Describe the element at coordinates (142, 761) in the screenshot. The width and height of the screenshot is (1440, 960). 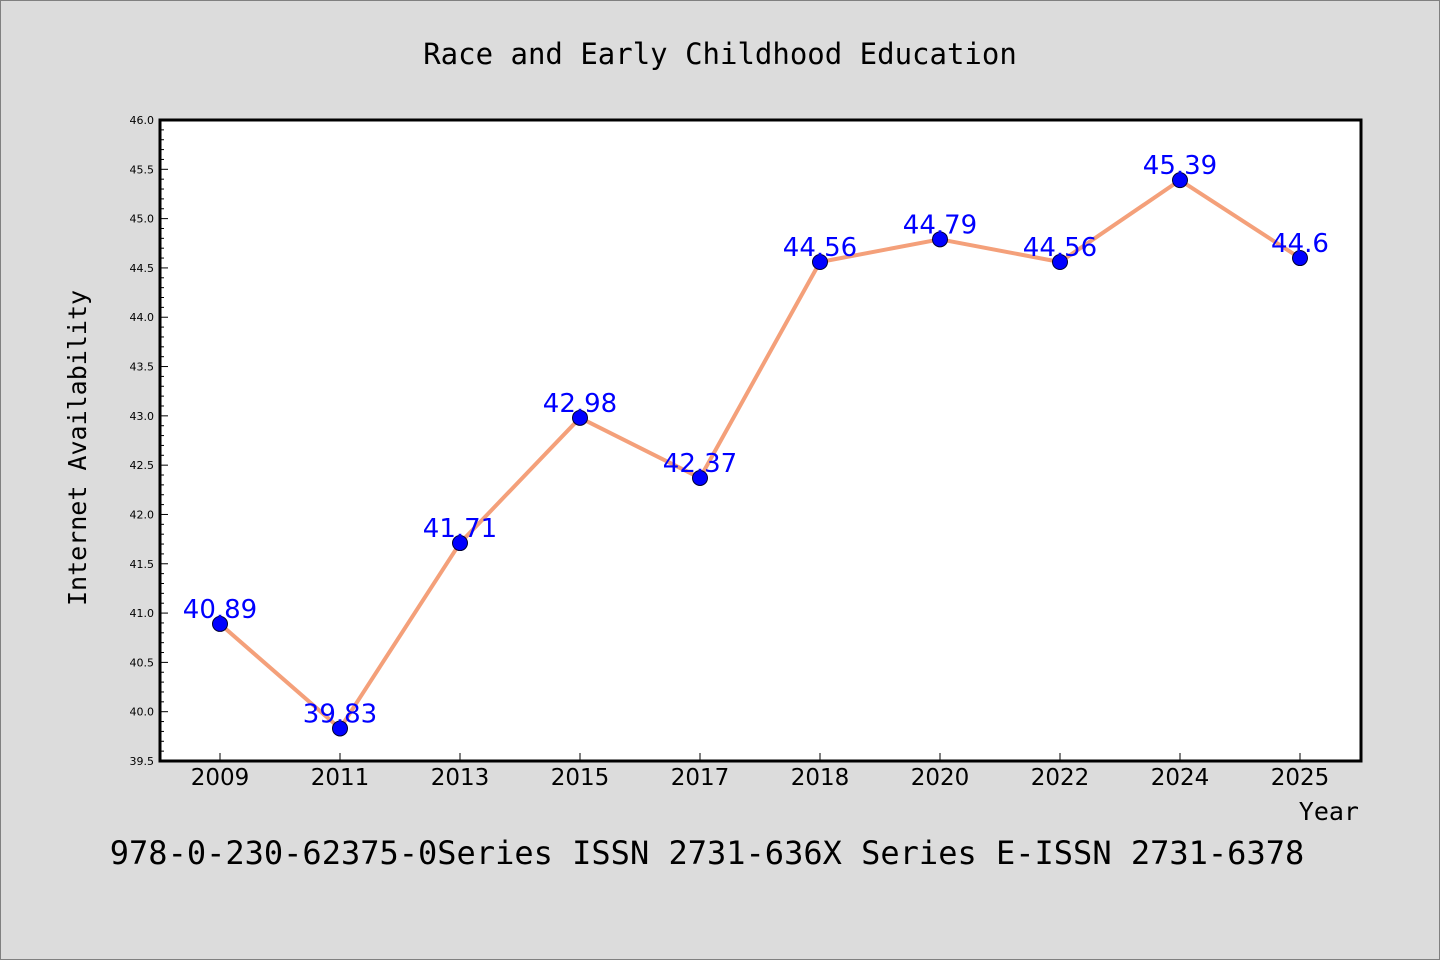
I see `y-tick-label: 39.5` at that location.